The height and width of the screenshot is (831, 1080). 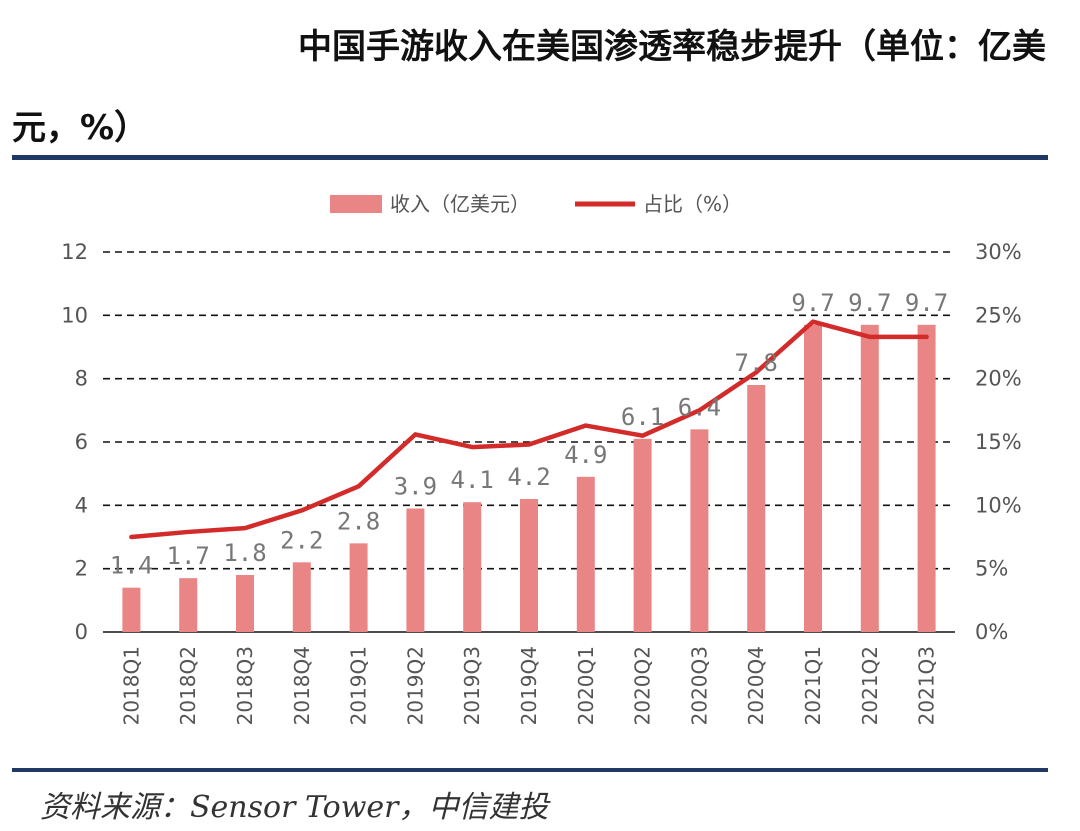 I want to click on data-label: 4.2, so click(x=528, y=477).